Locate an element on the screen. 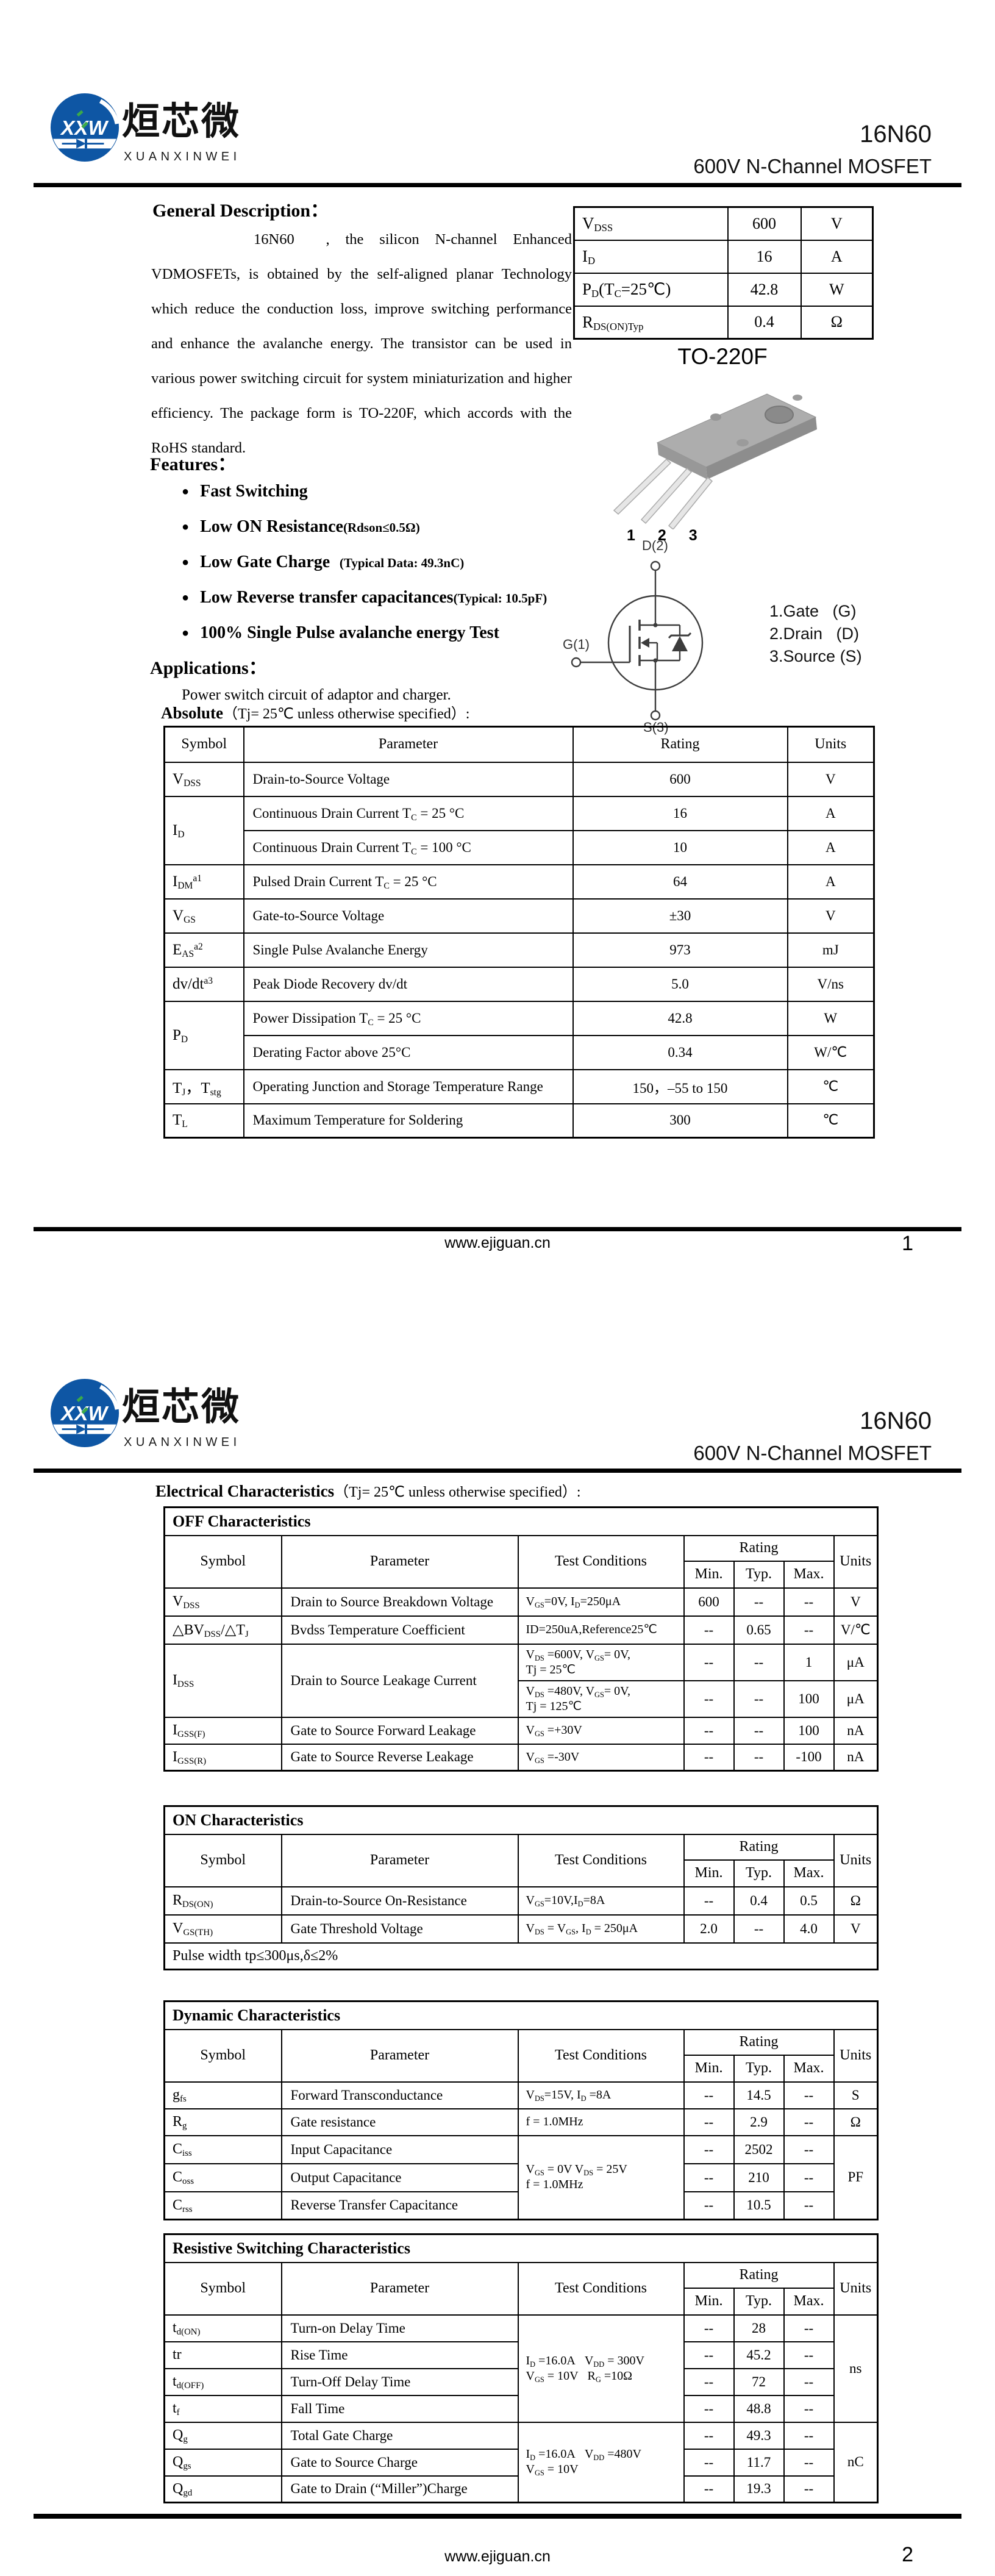  table-cell: 0.34 is located at coordinates (680, 1052).